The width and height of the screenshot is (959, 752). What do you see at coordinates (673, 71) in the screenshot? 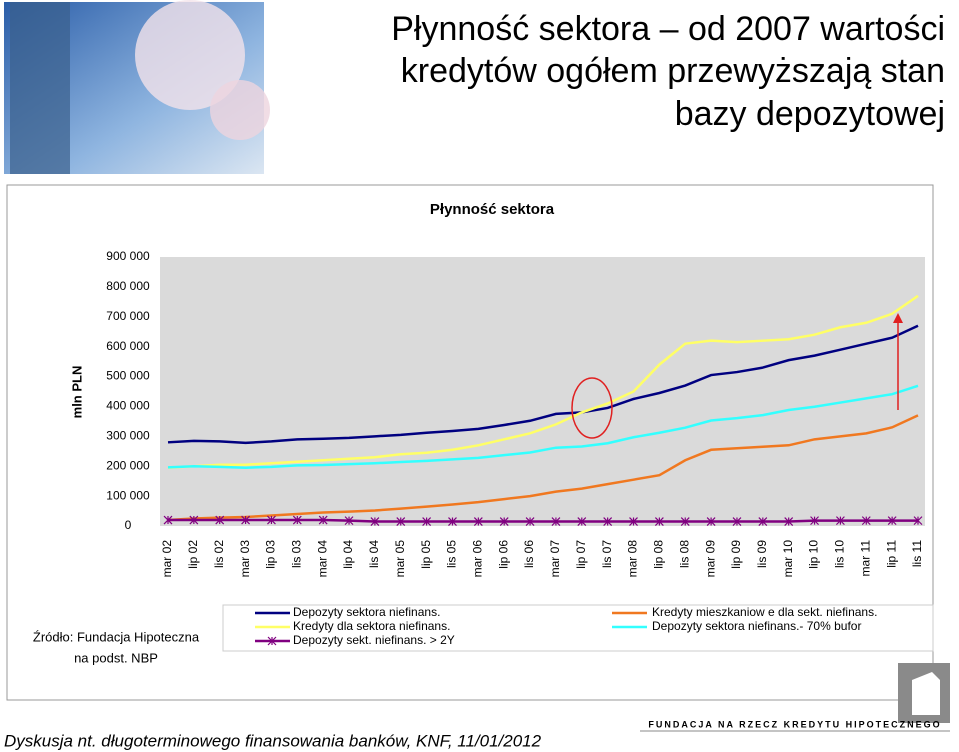
I see `slide-title: kredytów ogółem przewyższają stan` at bounding box center [673, 71].